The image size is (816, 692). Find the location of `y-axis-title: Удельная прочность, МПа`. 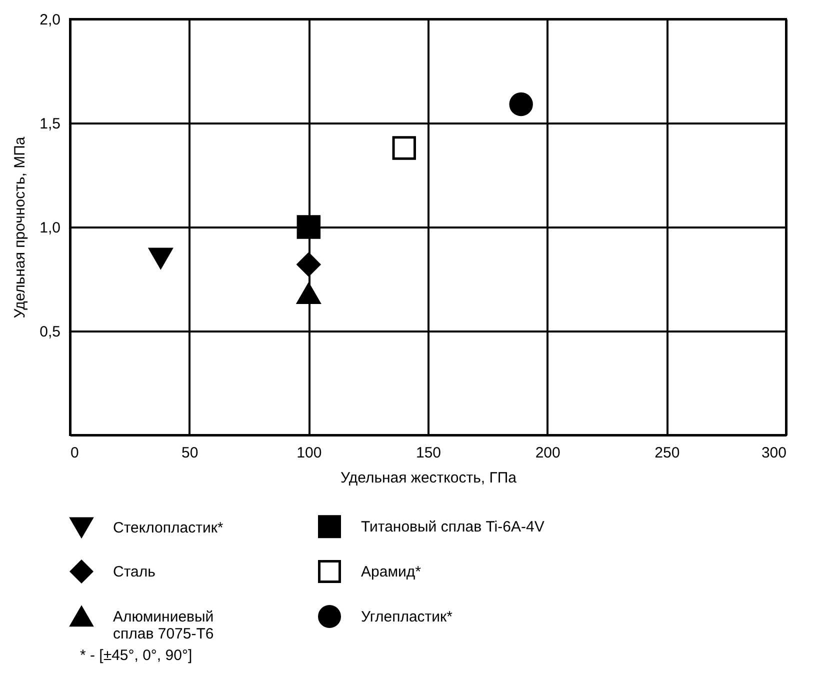

y-axis-title: Удельная прочность, МПа is located at coordinates (20, 227).